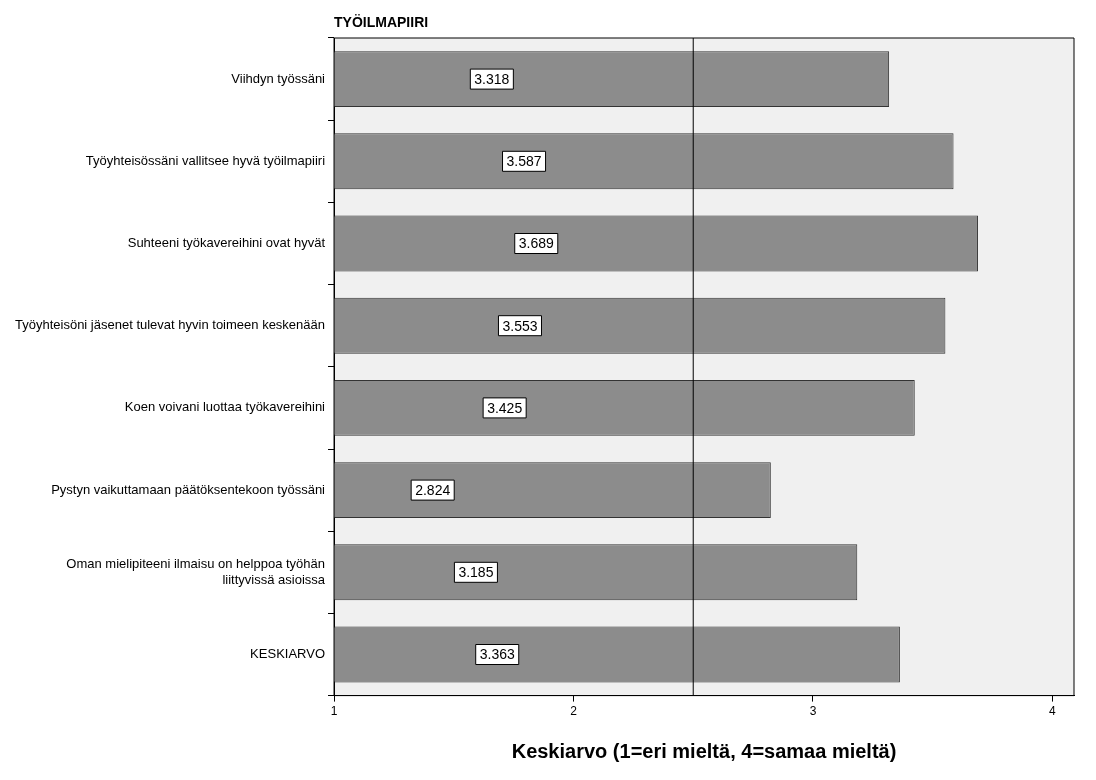 Image resolution: width=1096 pixels, height=780 pixels. What do you see at coordinates (505, 407) in the screenshot?
I see `data-label: 3.425` at bounding box center [505, 407].